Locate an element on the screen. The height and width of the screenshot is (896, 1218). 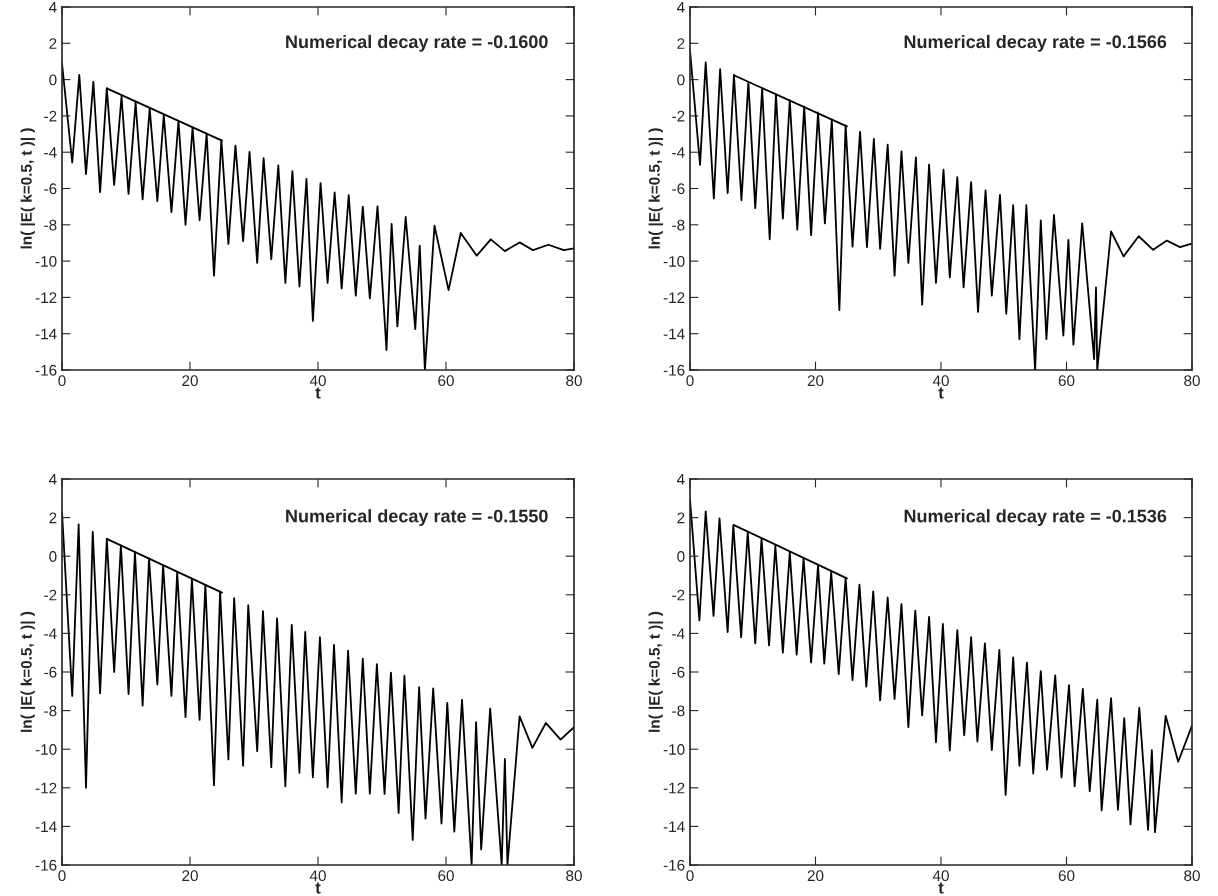
annotation: Numerical decay rate = -0.1536 is located at coordinates (1035, 518).